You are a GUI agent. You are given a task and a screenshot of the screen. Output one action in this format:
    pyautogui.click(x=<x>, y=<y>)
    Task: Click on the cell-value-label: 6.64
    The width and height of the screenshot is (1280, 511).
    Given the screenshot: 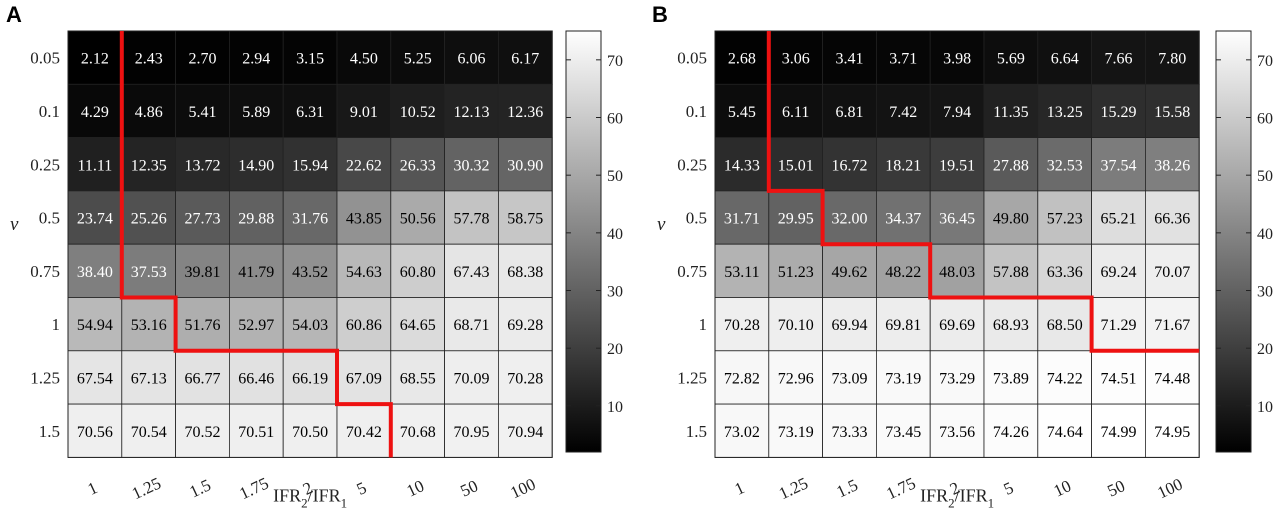 What is the action you would take?
    pyautogui.click(x=1065, y=59)
    